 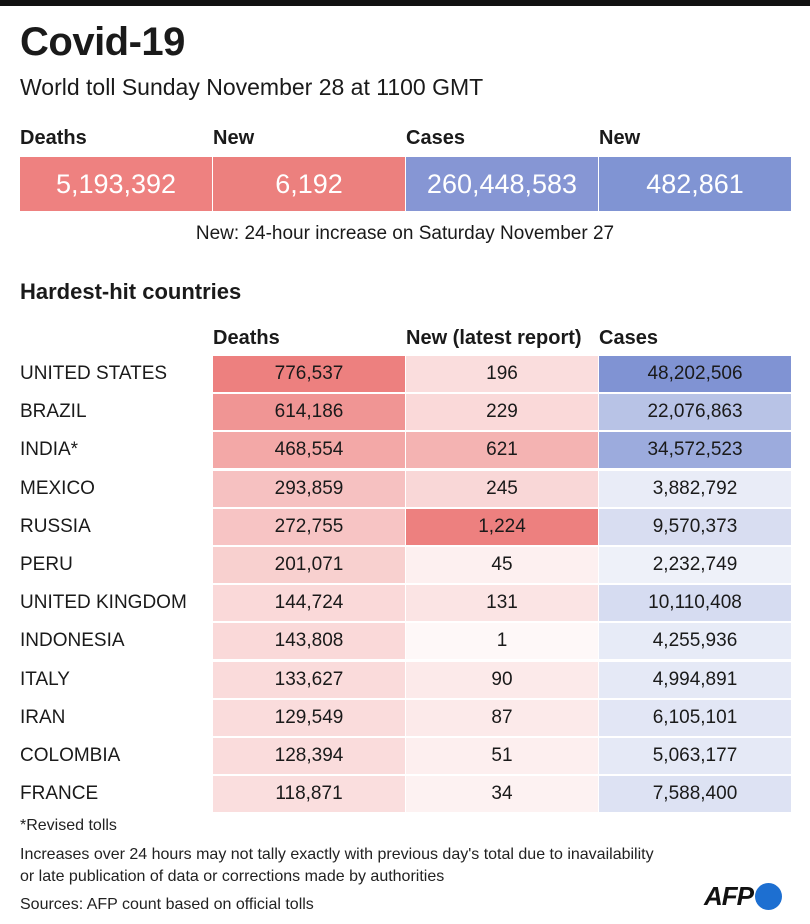 I want to click on summary-new-cases-value: 482,861, so click(x=695, y=183).